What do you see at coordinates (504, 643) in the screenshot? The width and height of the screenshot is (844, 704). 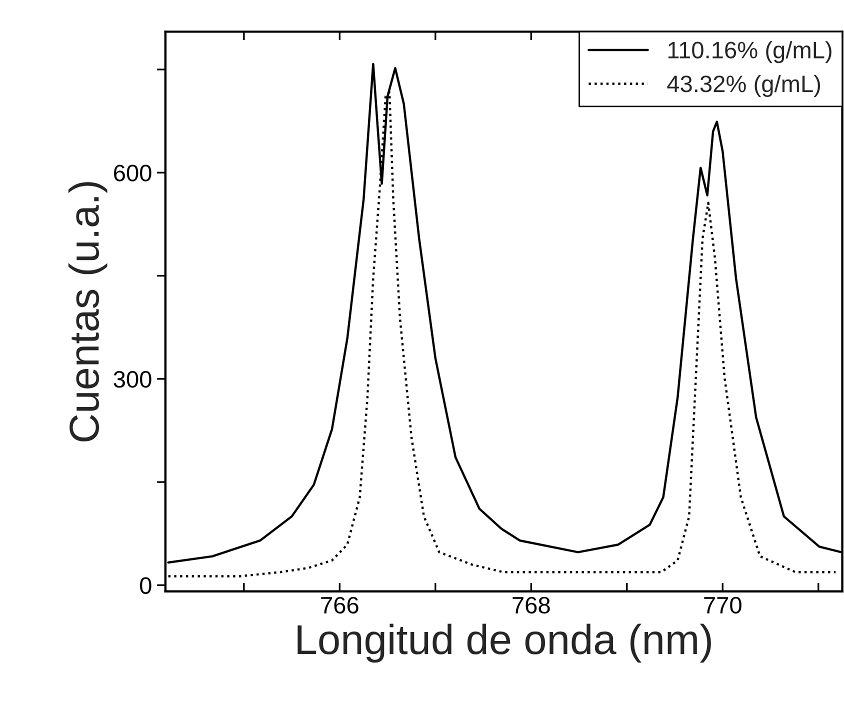 I see `x-axis-title: Longitud de onda (nm)` at bounding box center [504, 643].